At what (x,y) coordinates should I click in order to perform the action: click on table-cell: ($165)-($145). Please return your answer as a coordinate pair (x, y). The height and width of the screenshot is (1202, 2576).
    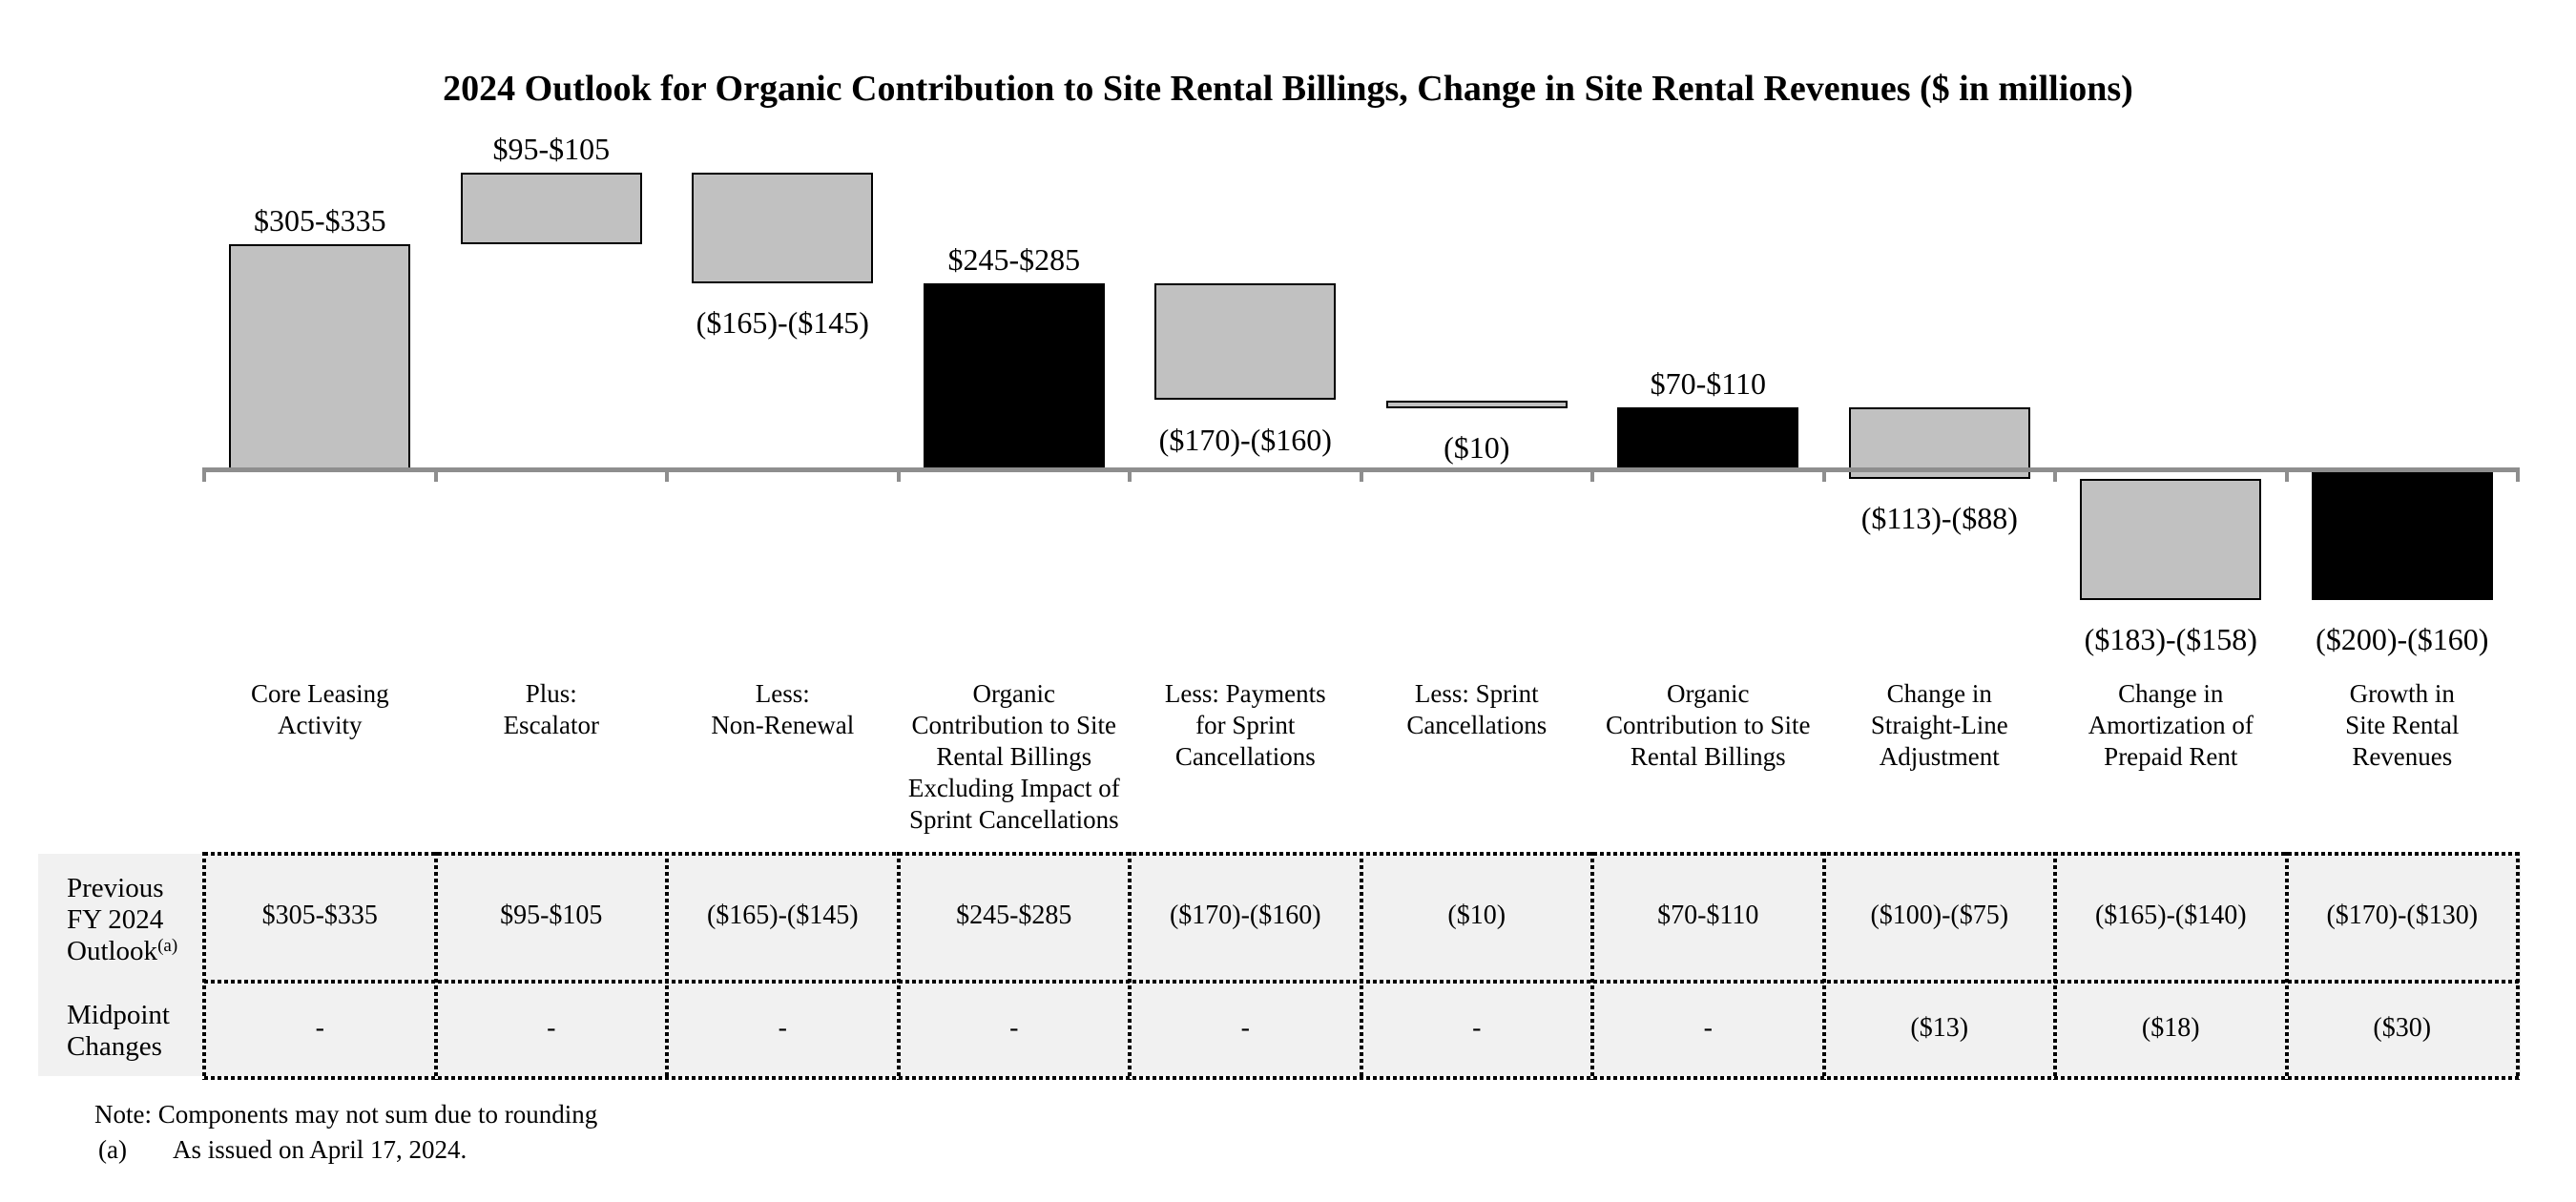
    Looking at the image, I should click on (782, 915).